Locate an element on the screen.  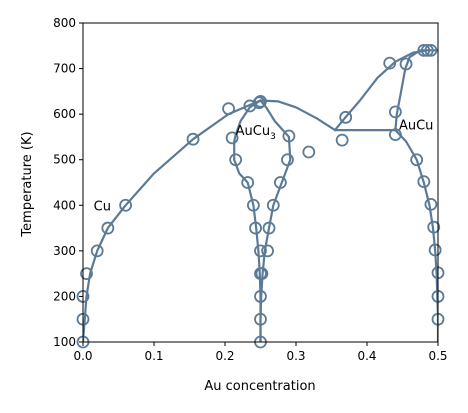
y-tick-label: 700 is located at coordinates (64, 69).